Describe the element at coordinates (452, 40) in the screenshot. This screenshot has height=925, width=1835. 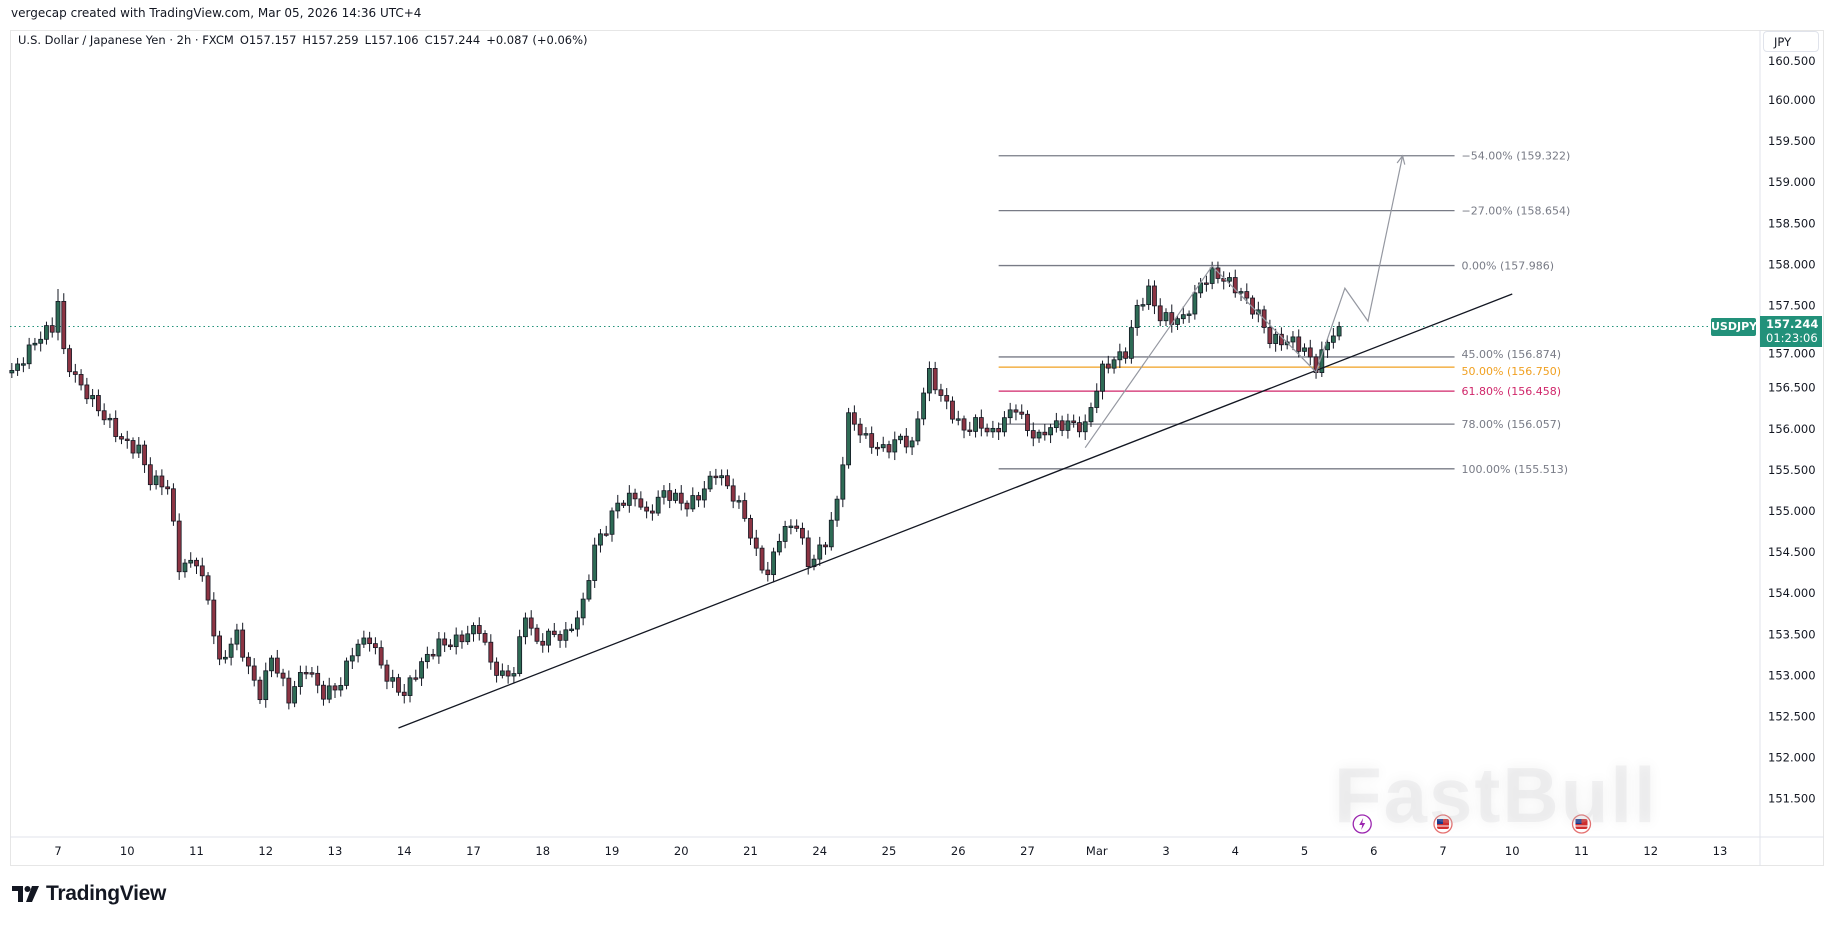
I see `legend-close: C157.244` at that location.